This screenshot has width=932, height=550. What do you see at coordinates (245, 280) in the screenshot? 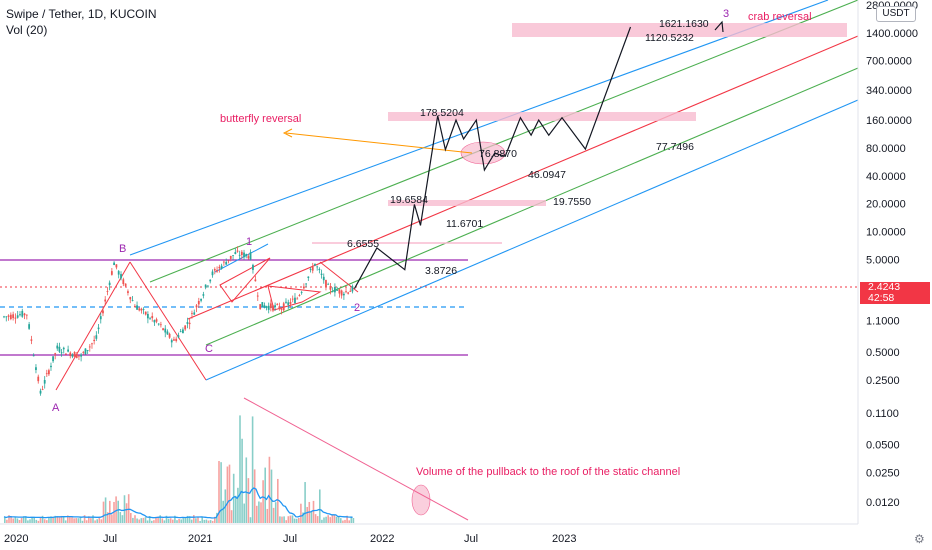
I see `pattern-triangle` at bounding box center [245, 280].